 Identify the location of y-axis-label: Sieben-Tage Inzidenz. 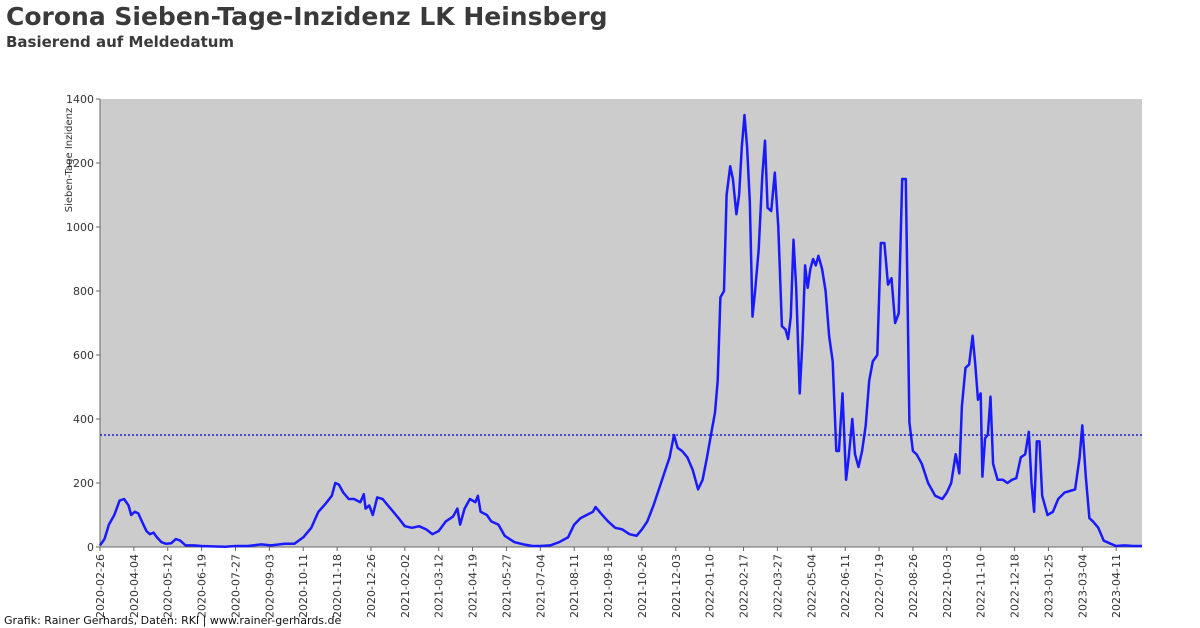
(69, 160).